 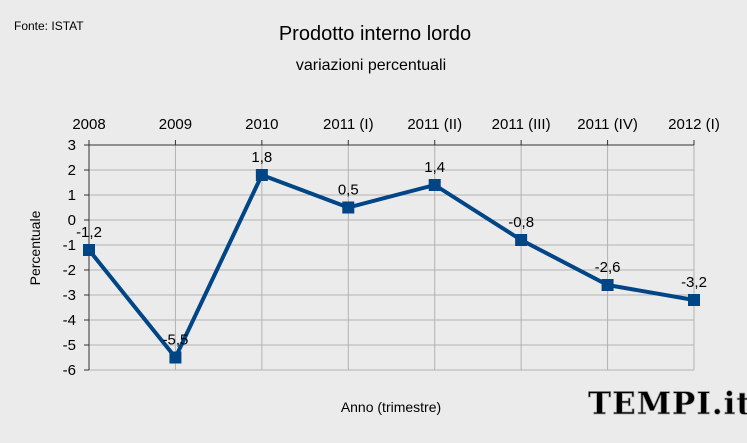 What do you see at coordinates (69, 320) in the screenshot?
I see `y-tick-label: -4` at bounding box center [69, 320].